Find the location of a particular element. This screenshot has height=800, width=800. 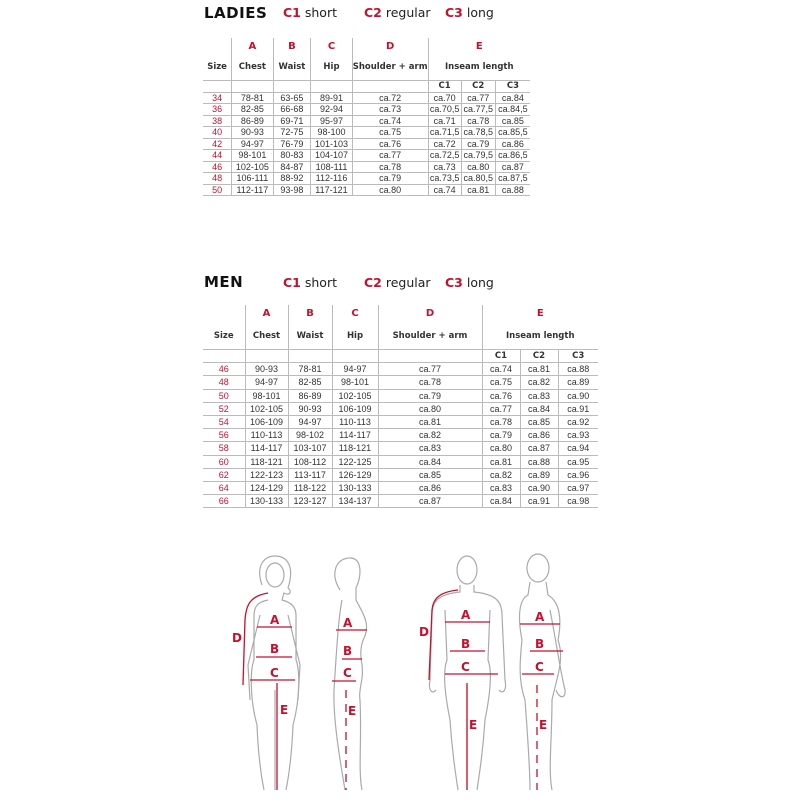

value-cell: 114-117 is located at coordinates (354, 435).